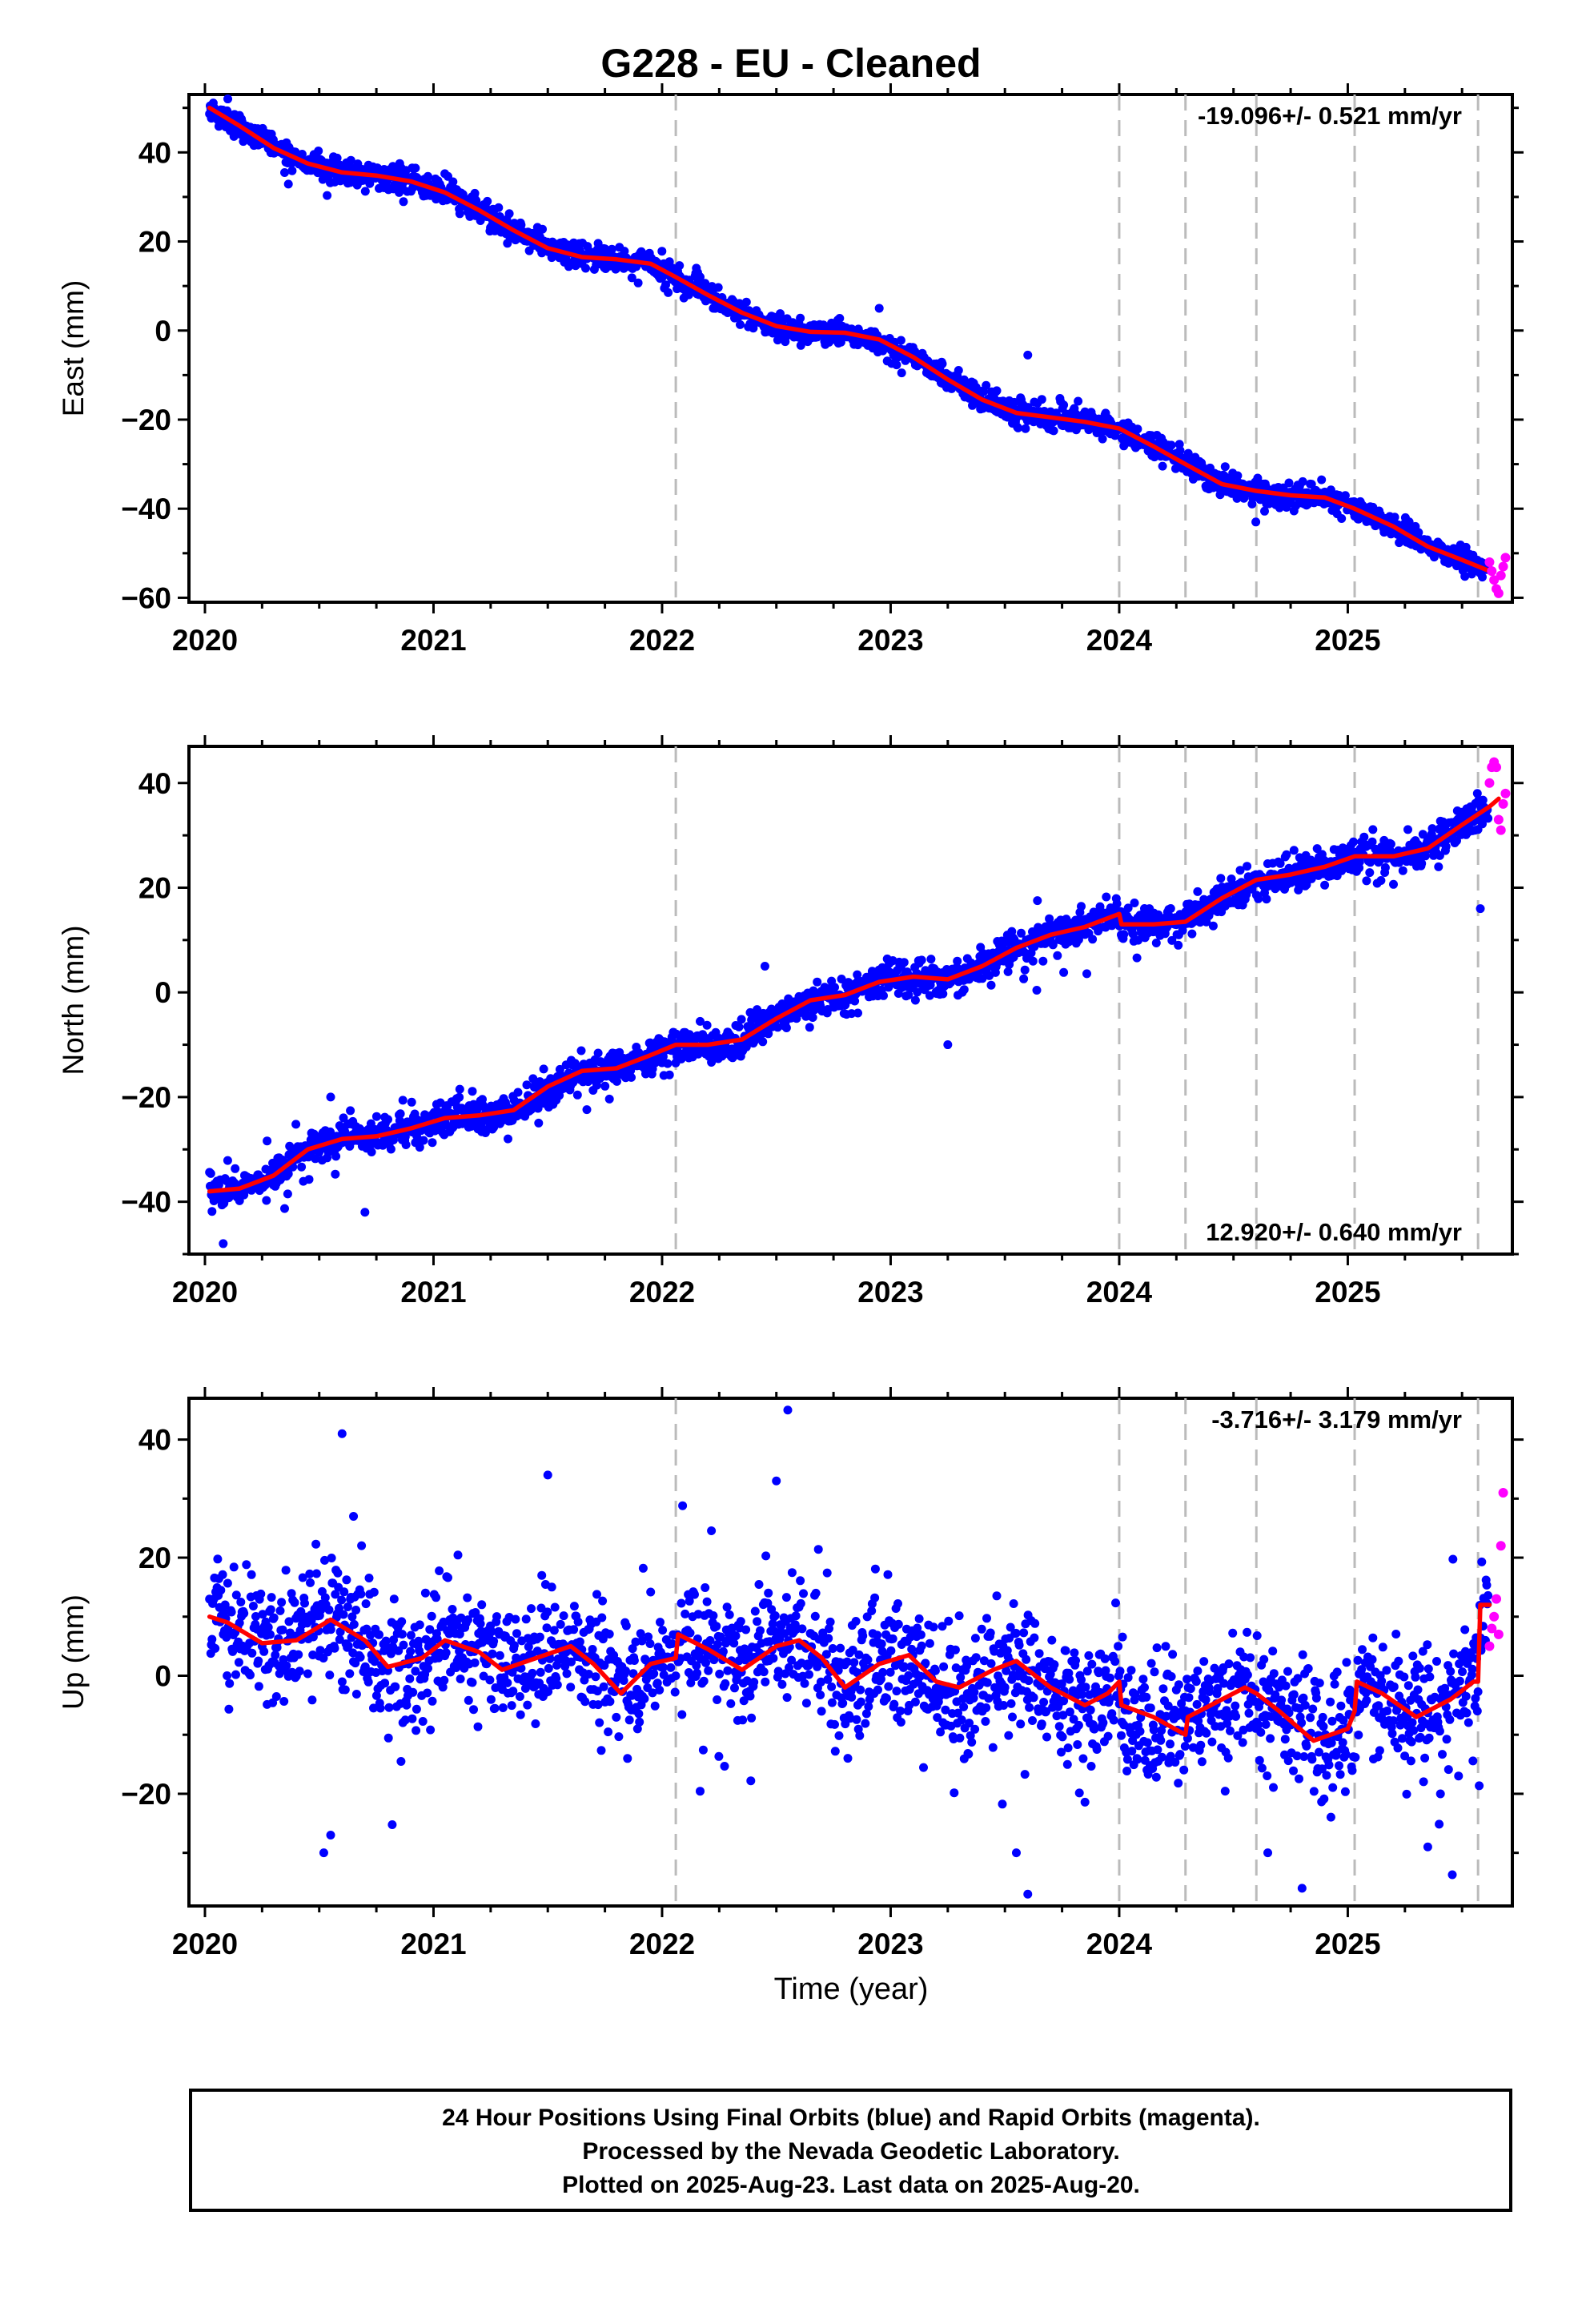 This screenshot has width=1582, height=2324. Describe the element at coordinates (1119, 640) in the screenshot. I see `east-x-tick-label: 2024` at that location.